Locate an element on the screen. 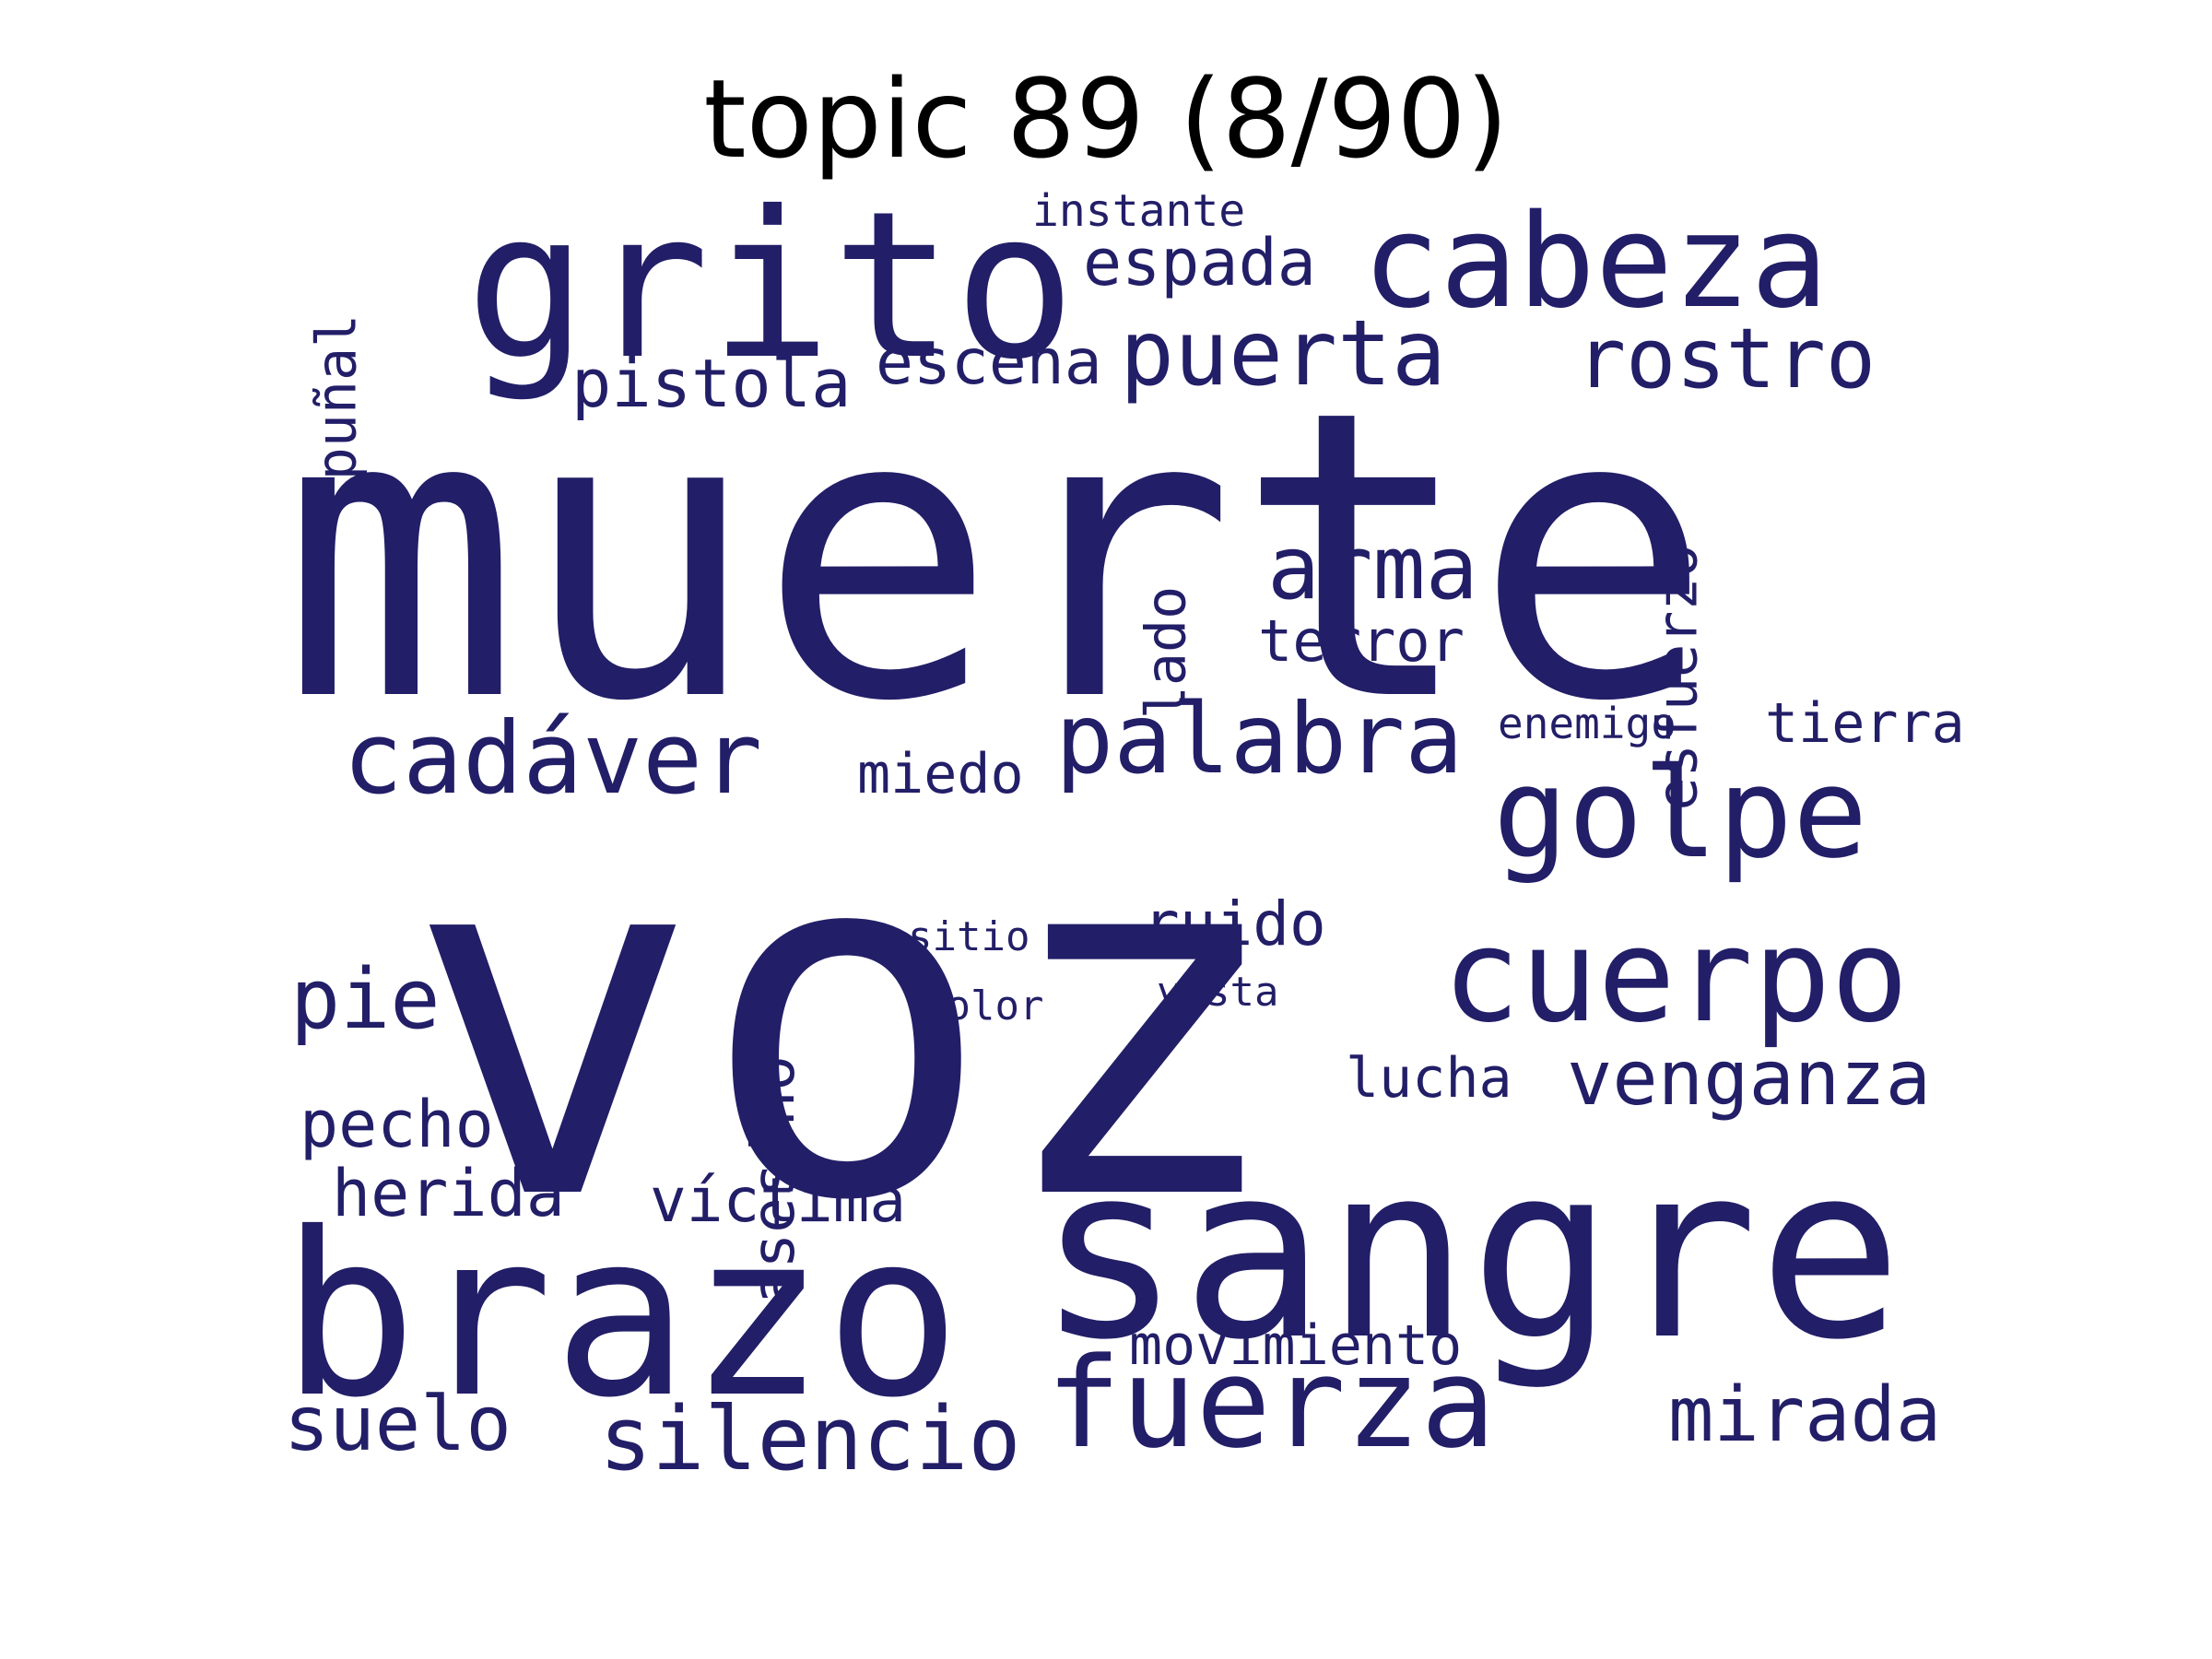 The width and height of the screenshot is (2212, 1659). cloud-word-silencio: silencio is located at coordinates (810, 1439).